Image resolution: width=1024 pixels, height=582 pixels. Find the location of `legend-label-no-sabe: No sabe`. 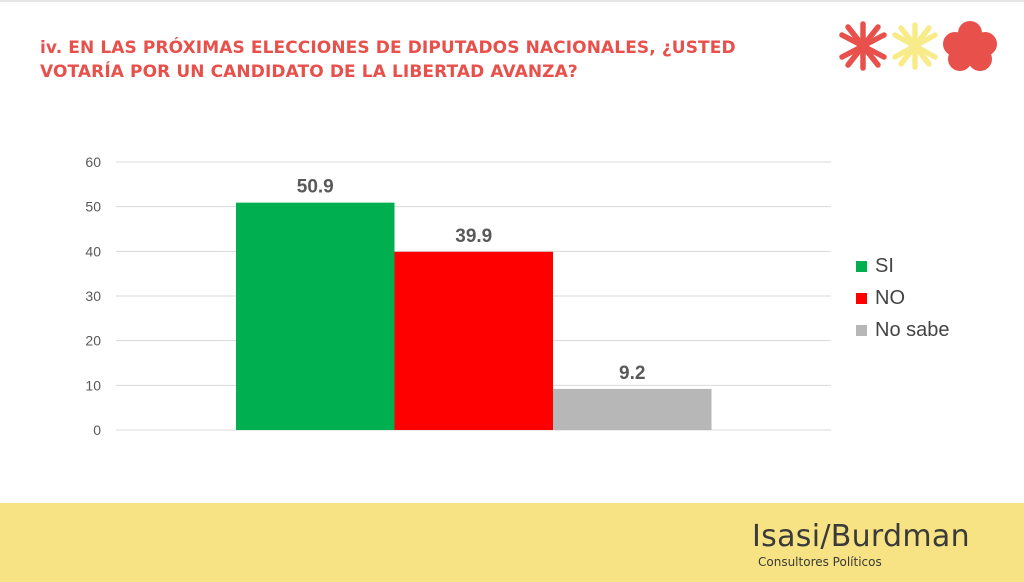

legend-label-no-sabe: No sabe is located at coordinates (912, 329).